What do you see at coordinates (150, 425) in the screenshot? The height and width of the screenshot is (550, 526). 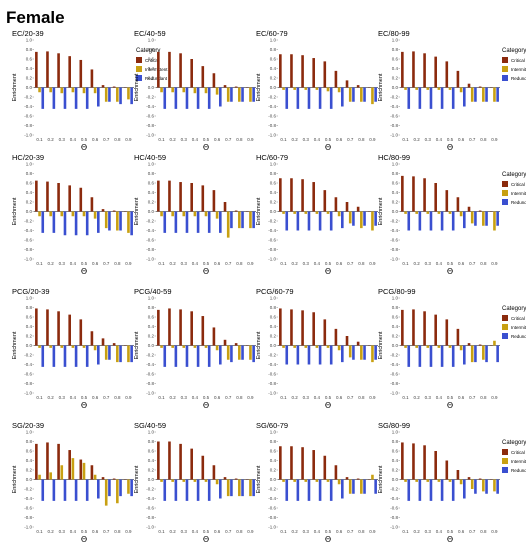 I see `panel-title: SG/40-59` at bounding box center [150, 425].